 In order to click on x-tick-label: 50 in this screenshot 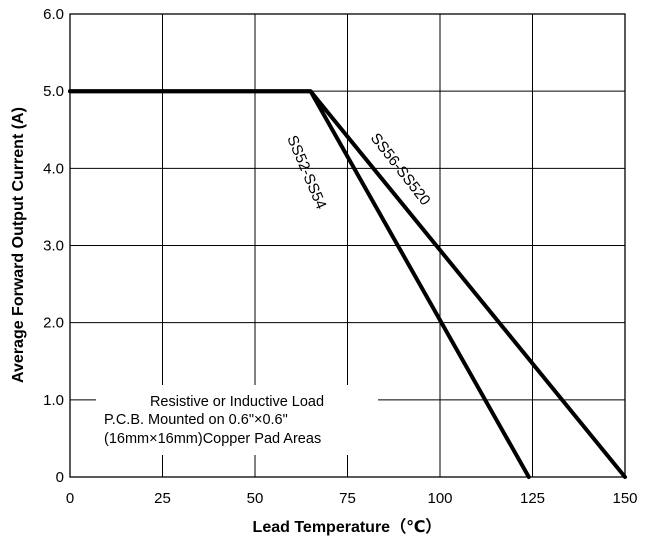, I will do `click(255, 498)`.